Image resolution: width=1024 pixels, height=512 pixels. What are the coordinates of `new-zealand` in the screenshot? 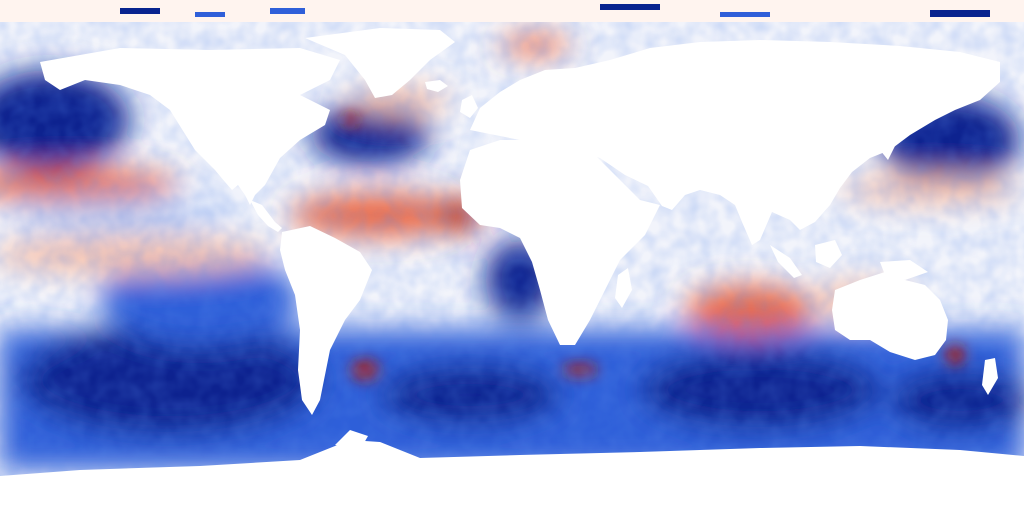 It's located at (990, 376).